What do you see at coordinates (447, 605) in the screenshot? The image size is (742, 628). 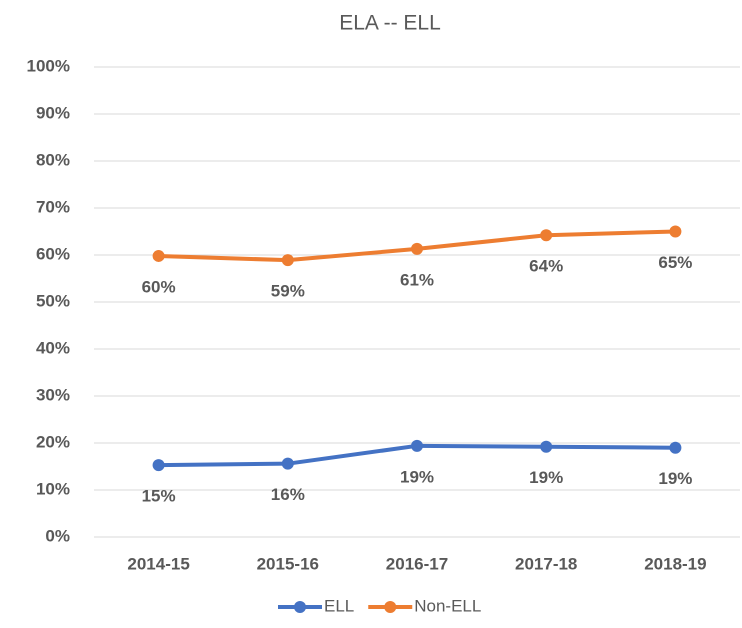 I see `legend-label: Non-ELL` at bounding box center [447, 605].